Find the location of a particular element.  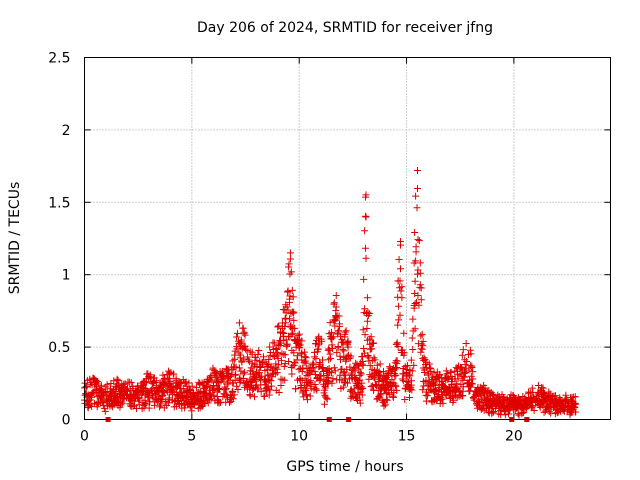

x-tick-label: 5 is located at coordinates (191, 437).